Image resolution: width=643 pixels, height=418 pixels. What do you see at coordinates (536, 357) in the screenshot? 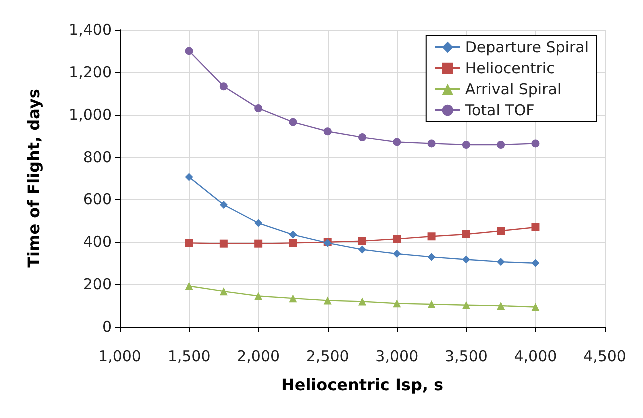
I see `x-tick-label: 4,000` at bounding box center [536, 357].